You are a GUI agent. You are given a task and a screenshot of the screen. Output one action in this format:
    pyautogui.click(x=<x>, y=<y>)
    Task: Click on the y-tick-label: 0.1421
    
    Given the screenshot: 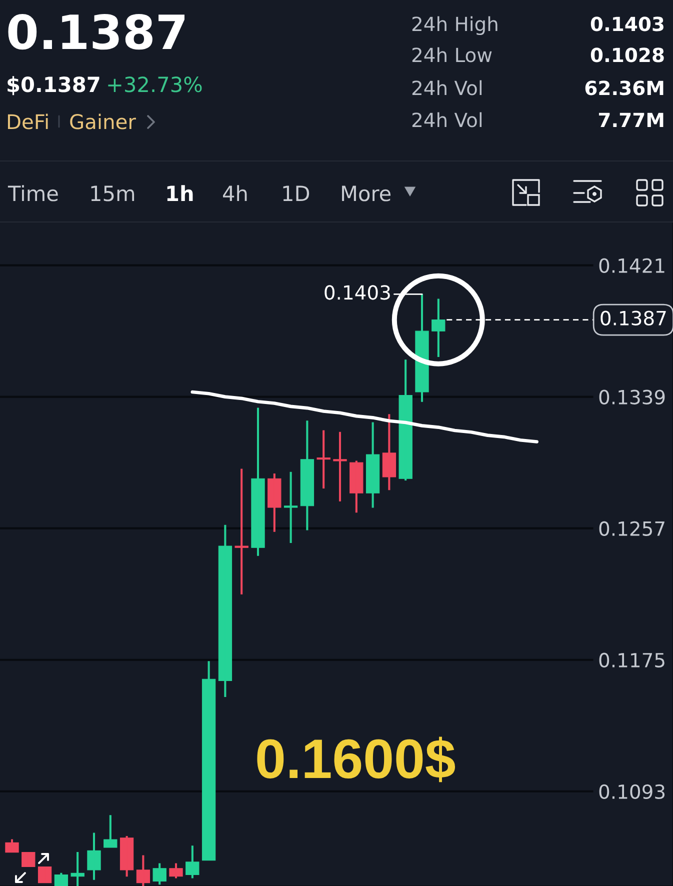 What is the action you would take?
    pyautogui.click(x=631, y=265)
    